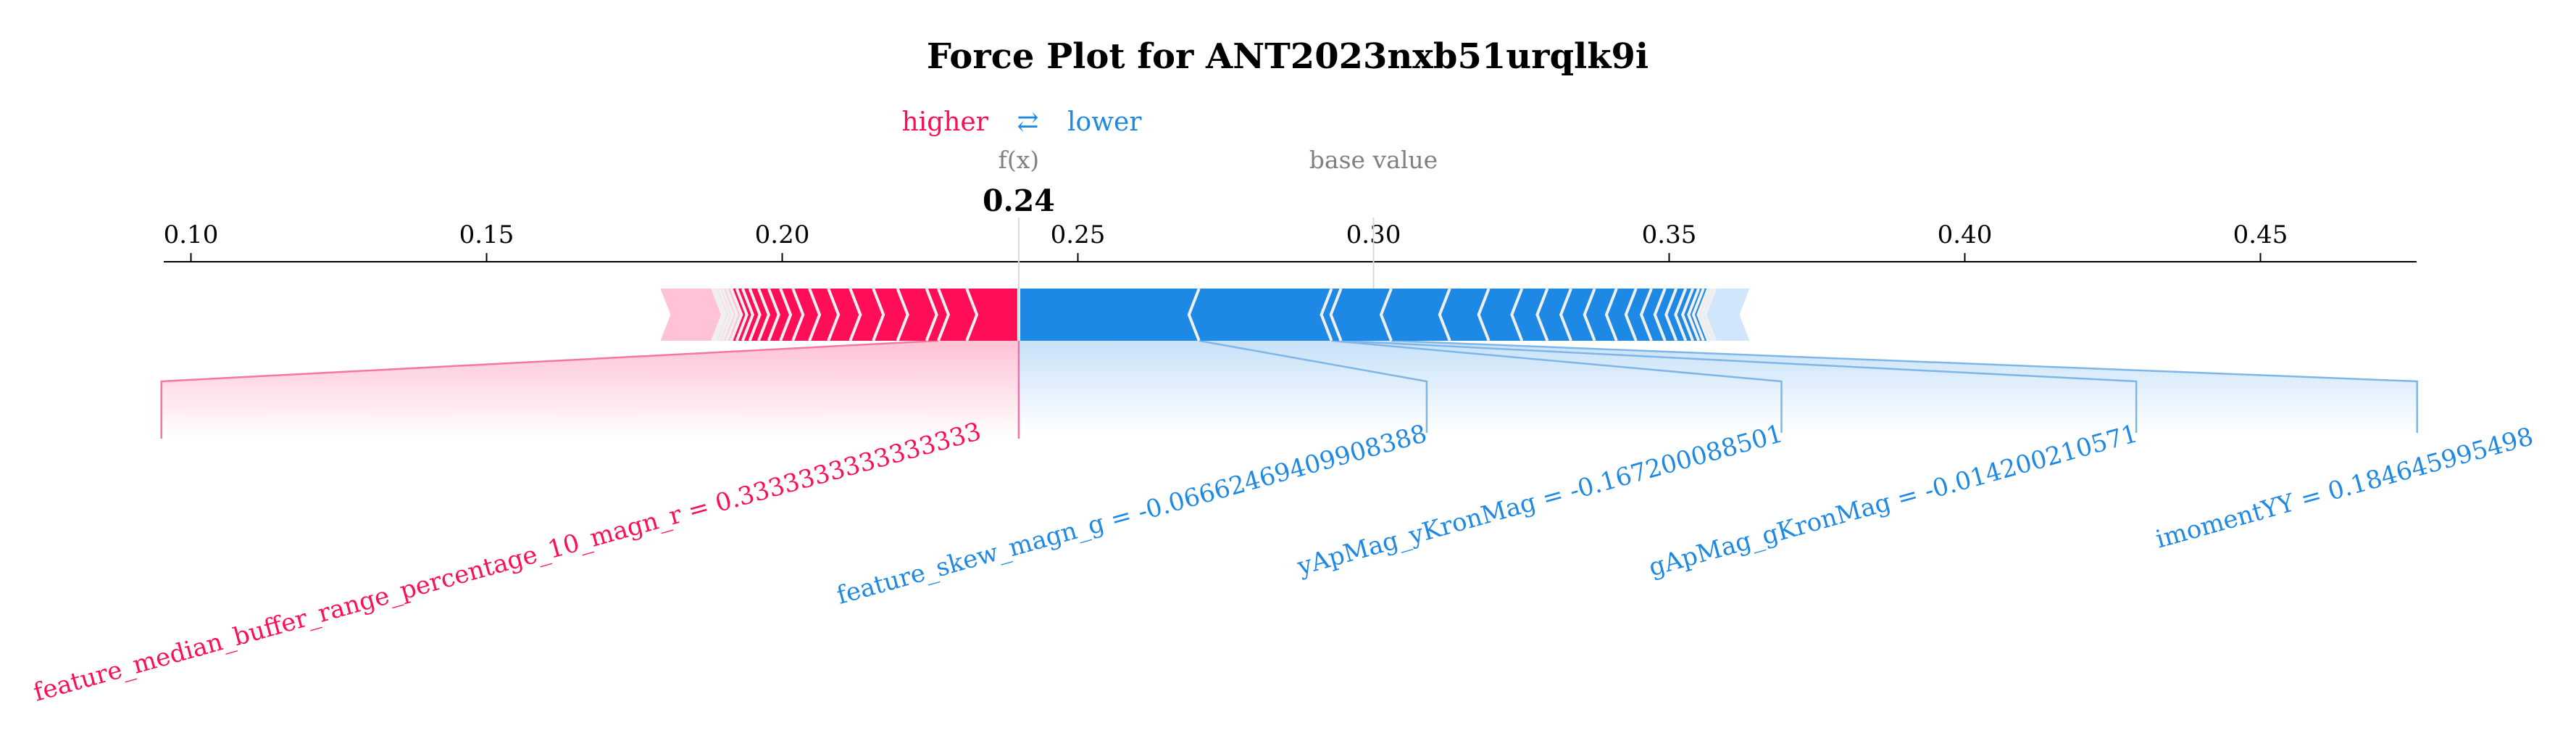 The height and width of the screenshot is (733, 2576). I want to click on tick-label: 0.45, so click(2260, 234).